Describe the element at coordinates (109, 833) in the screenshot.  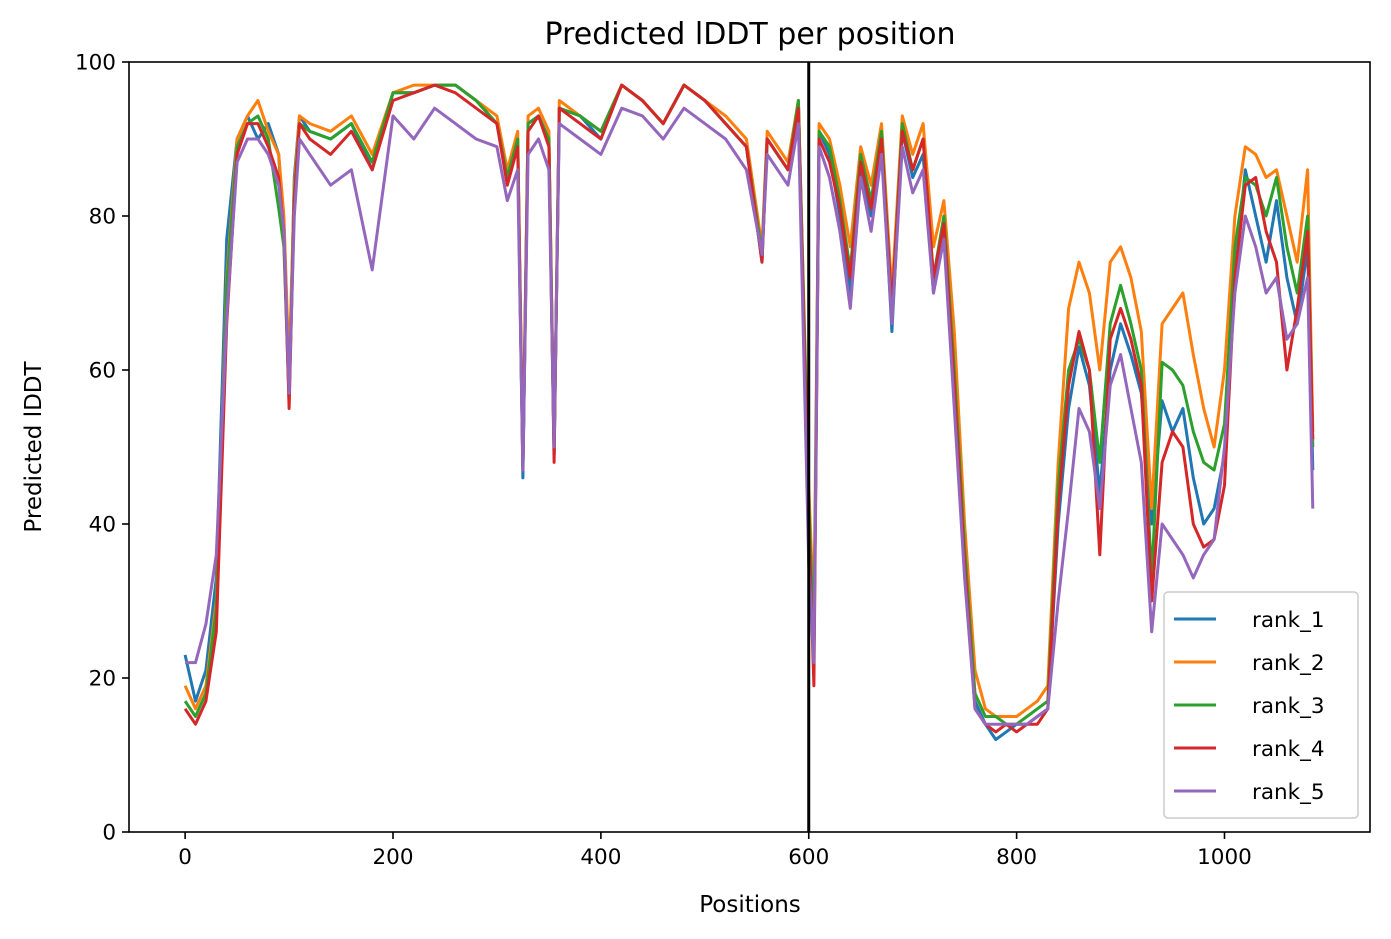
I see `y-tick-label: 0` at that location.